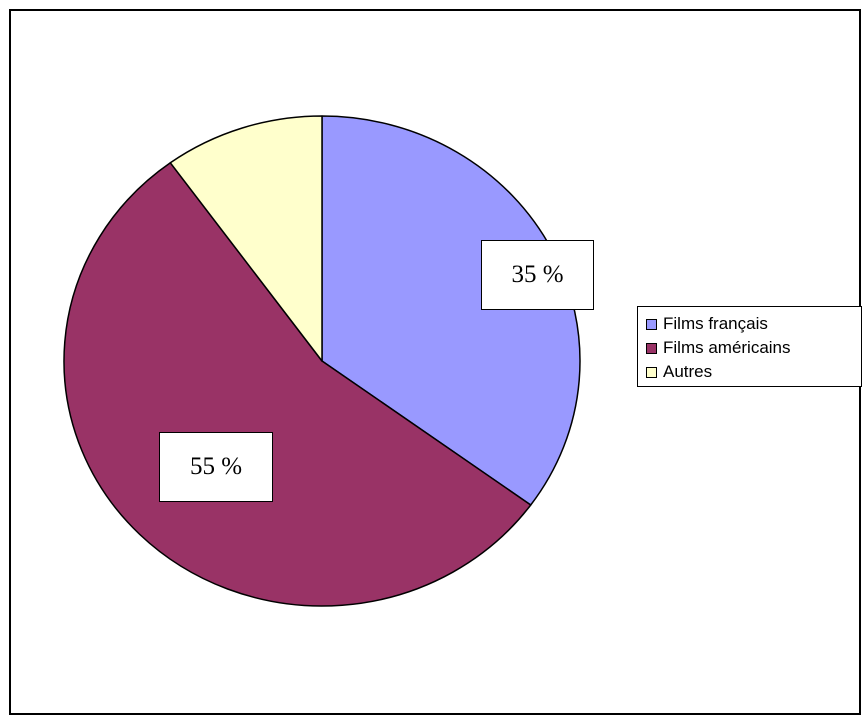 The width and height of the screenshot is (864, 715). What do you see at coordinates (246, 238) in the screenshot?
I see `pie-slice-autres` at bounding box center [246, 238].